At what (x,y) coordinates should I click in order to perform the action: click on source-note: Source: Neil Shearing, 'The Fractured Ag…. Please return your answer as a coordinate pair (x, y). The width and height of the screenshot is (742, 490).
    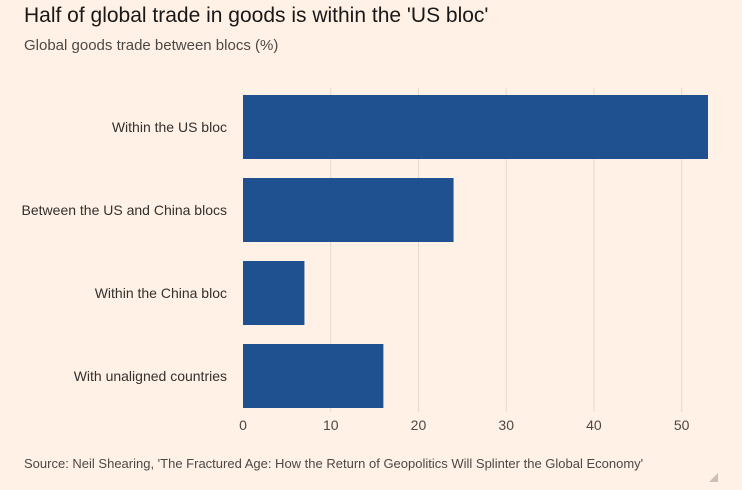
    Looking at the image, I should click on (334, 463).